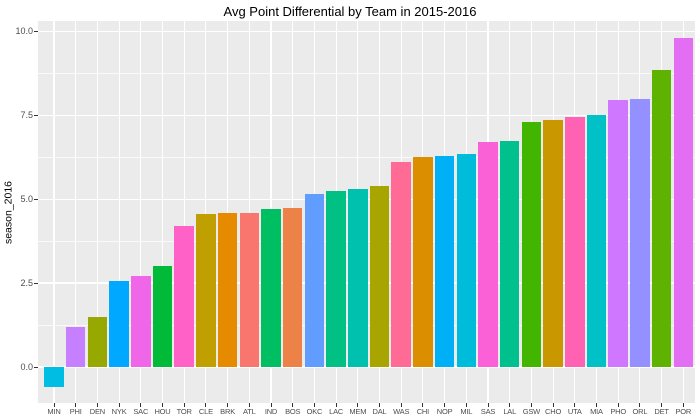 The width and height of the screenshot is (700, 420). I want to click on x-tick-label-CHO: CHO, so click(553, 411).